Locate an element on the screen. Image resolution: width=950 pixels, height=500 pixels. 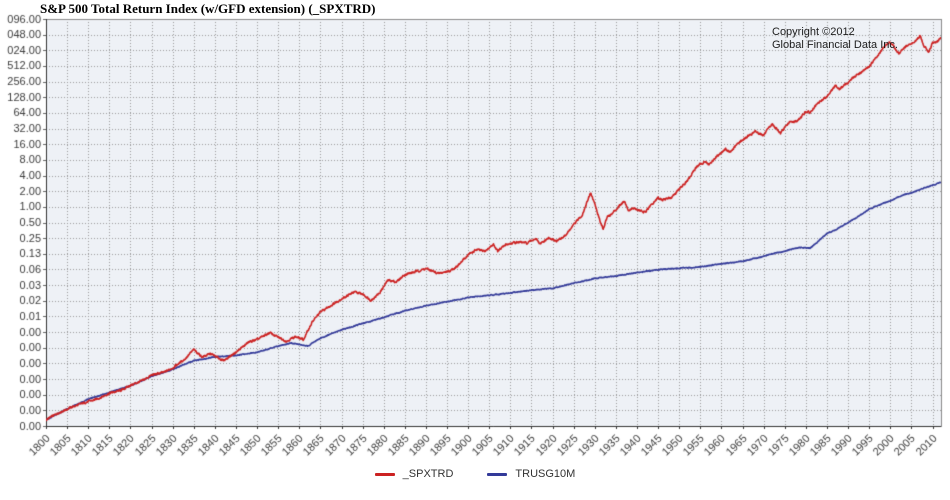
legend: _SPXTRD TRUSG10M is located at coordinates (475, 474).